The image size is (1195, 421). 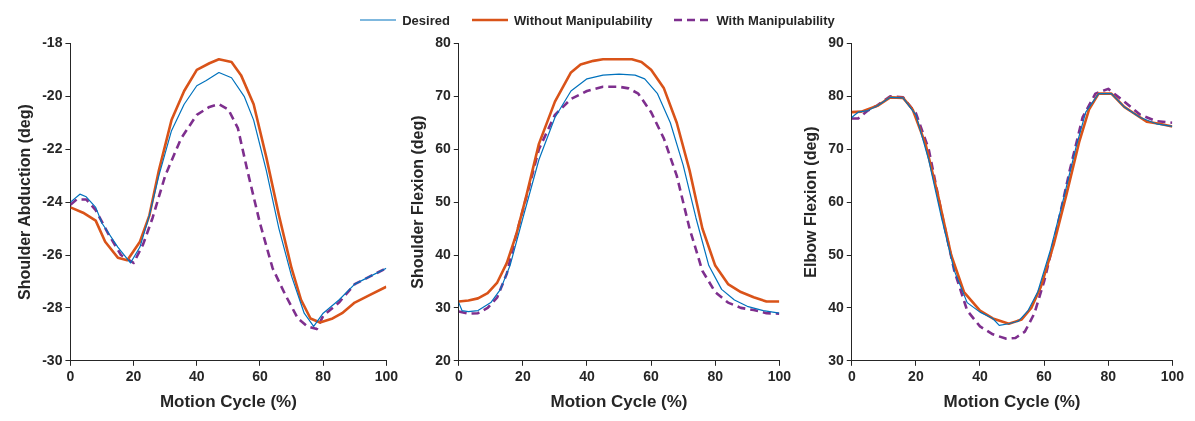 What do you see at coordinates (418, 202) in the screenshot?
I see `y-axis-title: Shoulder Flexion (deg)` at bounding box center [418, 202].